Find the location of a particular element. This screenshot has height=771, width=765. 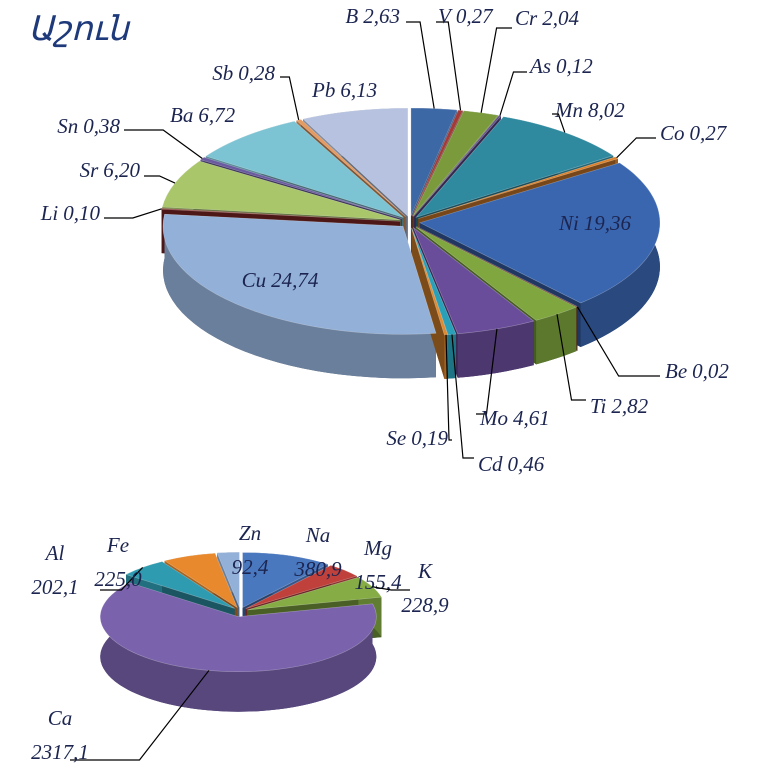

data-label: Sn 0,38 is located at coordinates (88, 126).